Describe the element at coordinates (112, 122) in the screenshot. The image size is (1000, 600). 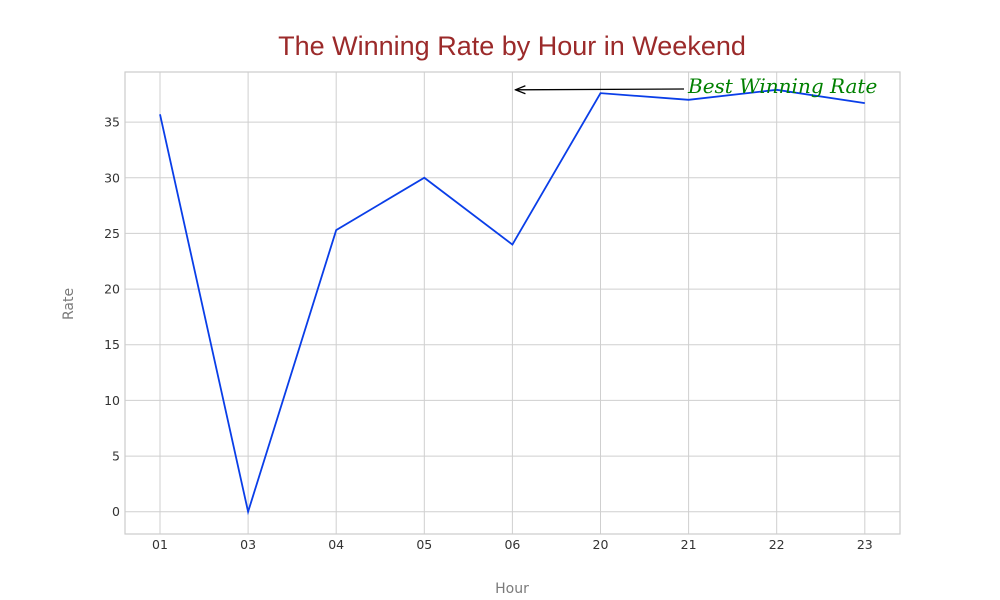
I see `y-tick-label: 35` at that location.